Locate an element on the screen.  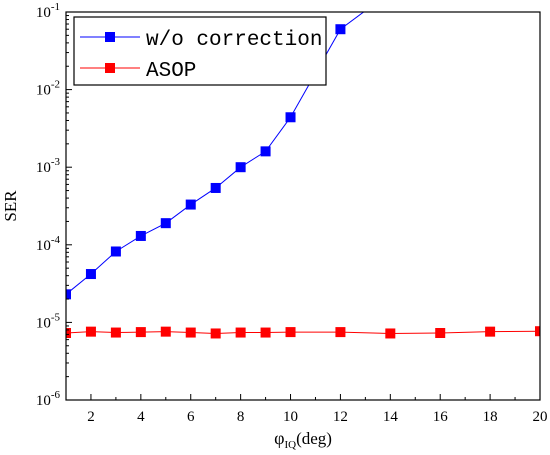
y-axis-label: SER is located at coordinates (10, 206).